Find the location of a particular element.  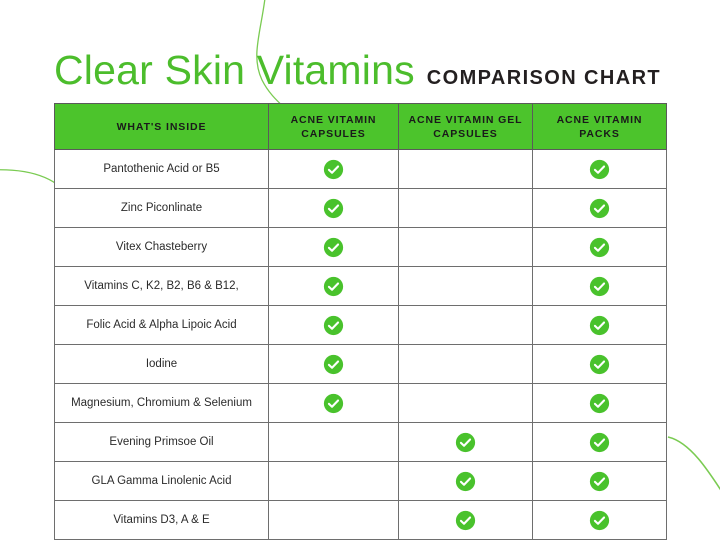

feature-name-cell: Magnesium, Chromium & Selenium is located at coordinates (161, 403).